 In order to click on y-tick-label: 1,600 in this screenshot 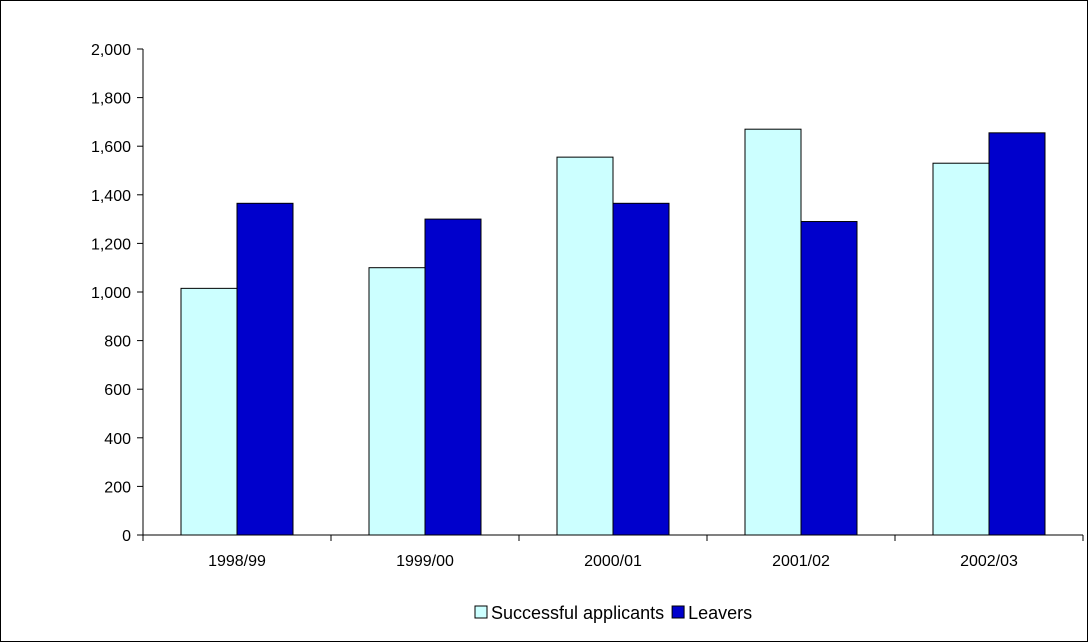, I will do `click(111, 147)`.